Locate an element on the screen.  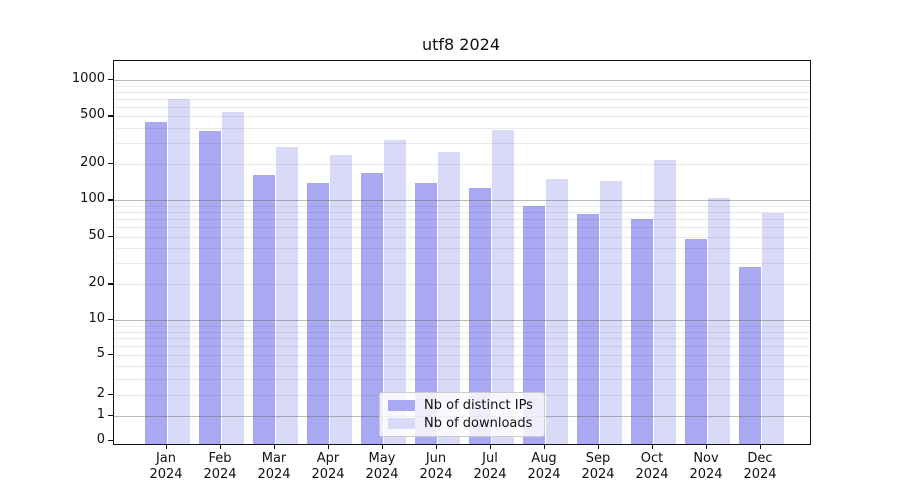
legend: Nb of distinct IPs Nb of downloads is located at coordinates (462, 414).